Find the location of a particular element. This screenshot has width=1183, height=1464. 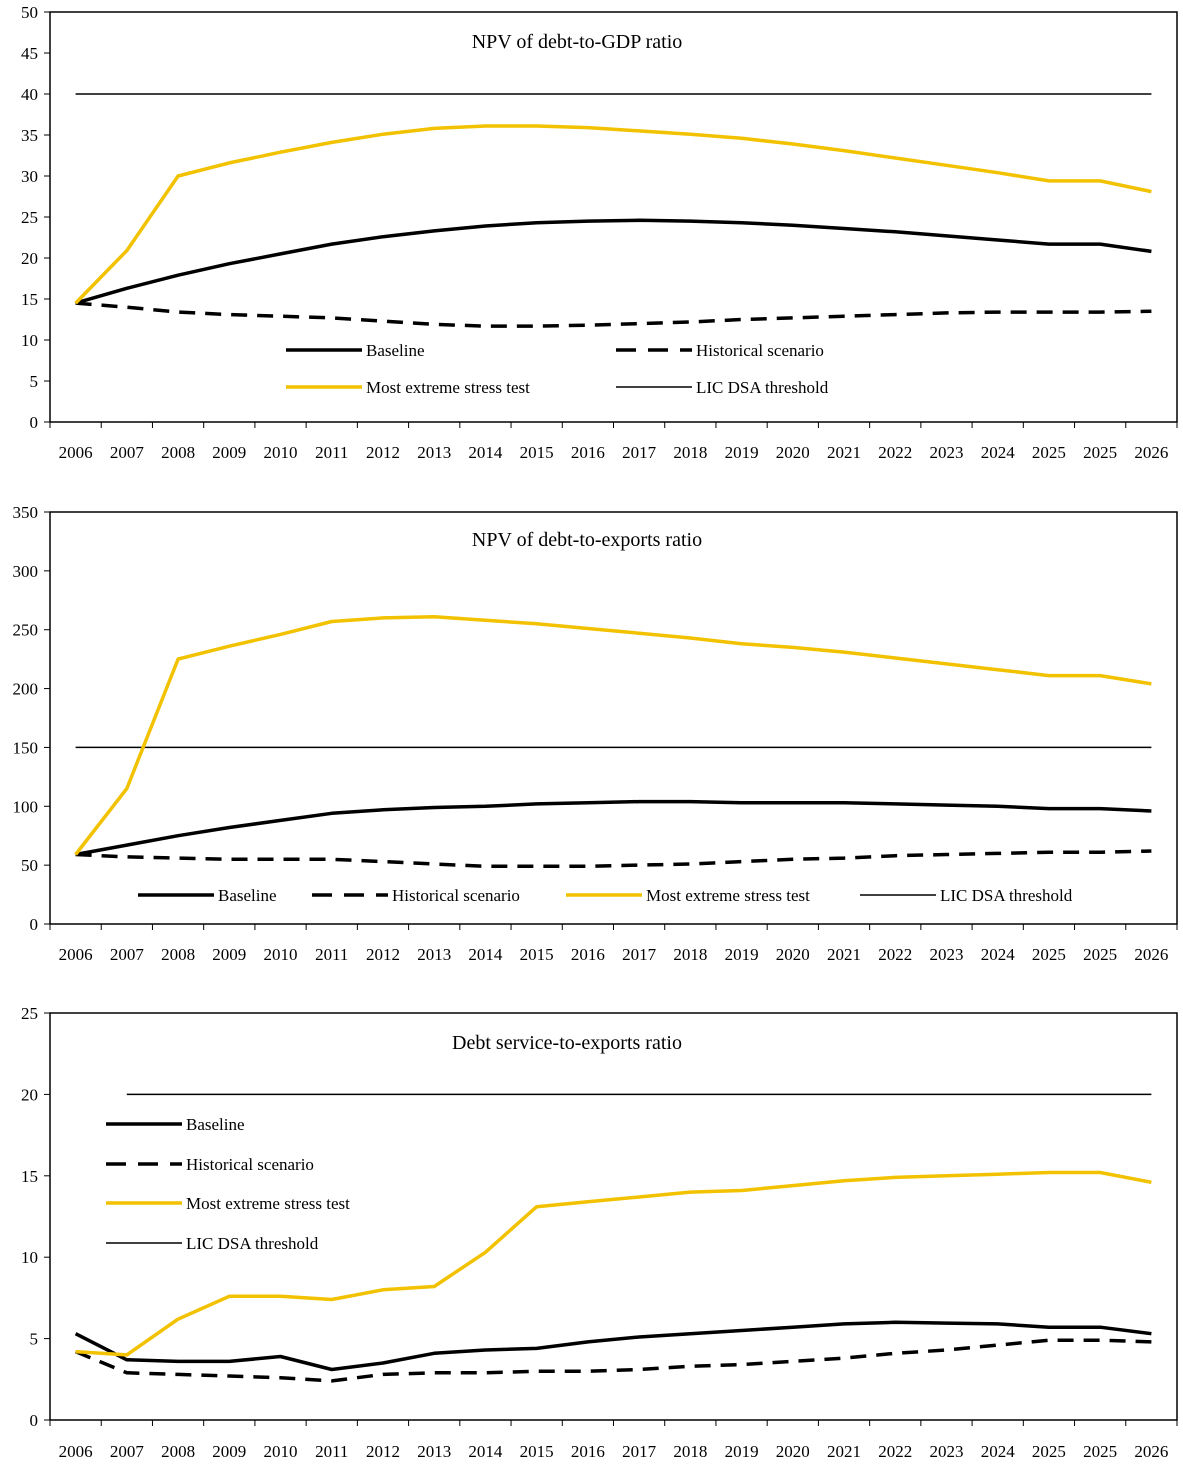

y-tick-label: 10 is located at coordinates (29, 340).